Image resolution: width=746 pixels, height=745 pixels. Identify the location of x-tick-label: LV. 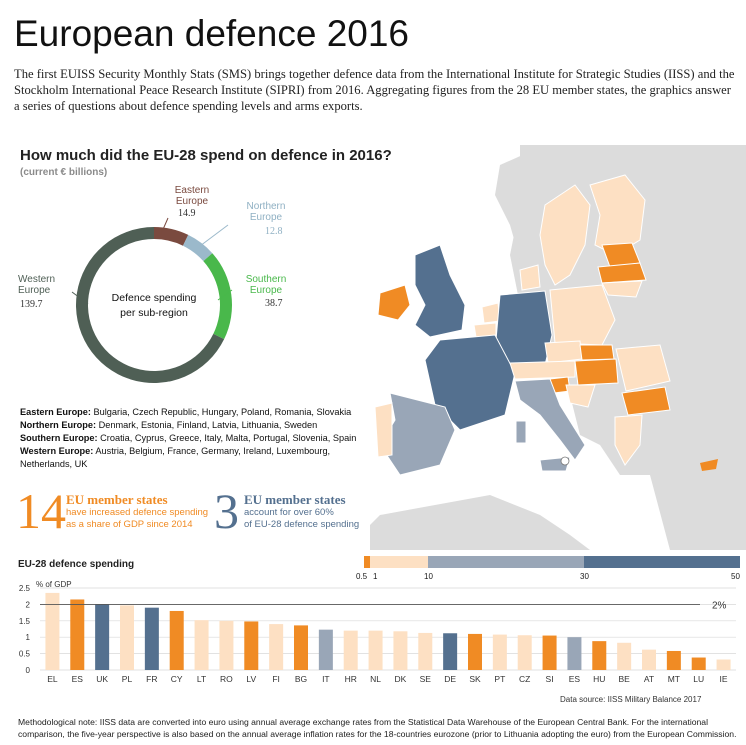
(251, 679).